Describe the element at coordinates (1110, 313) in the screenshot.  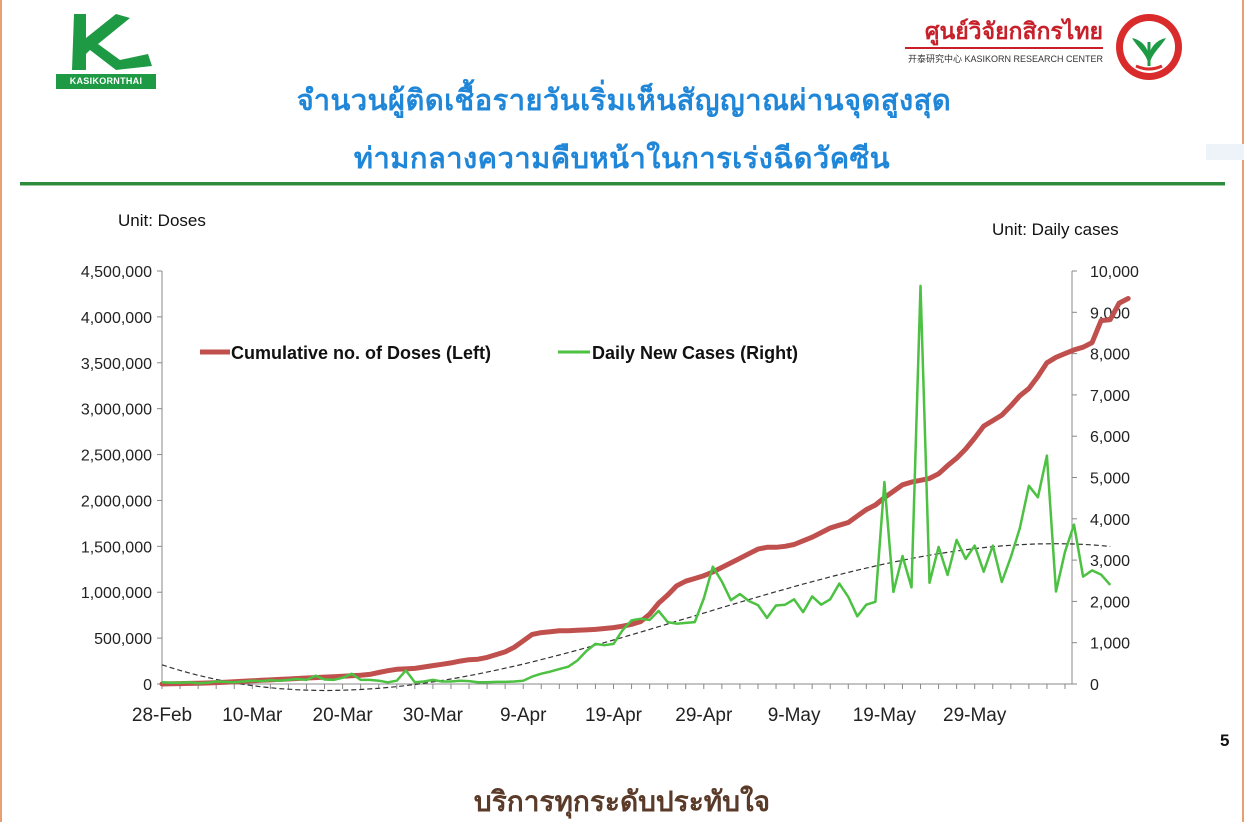
I see `right-y-tick-label: 9,000` at that location.